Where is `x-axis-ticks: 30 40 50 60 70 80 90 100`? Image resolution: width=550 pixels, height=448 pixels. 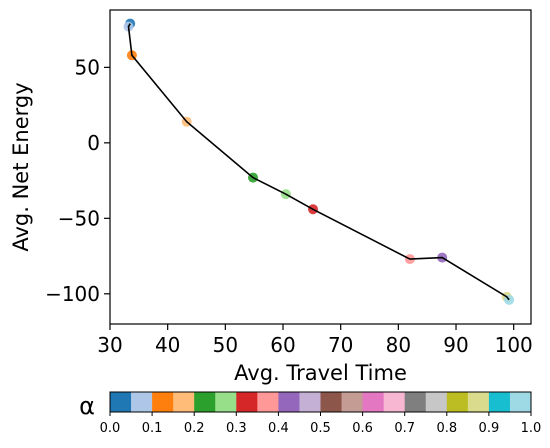
x-axis-ticks: 30 40 50 60 70 80 90 100 is located at coordinates (315, 340).